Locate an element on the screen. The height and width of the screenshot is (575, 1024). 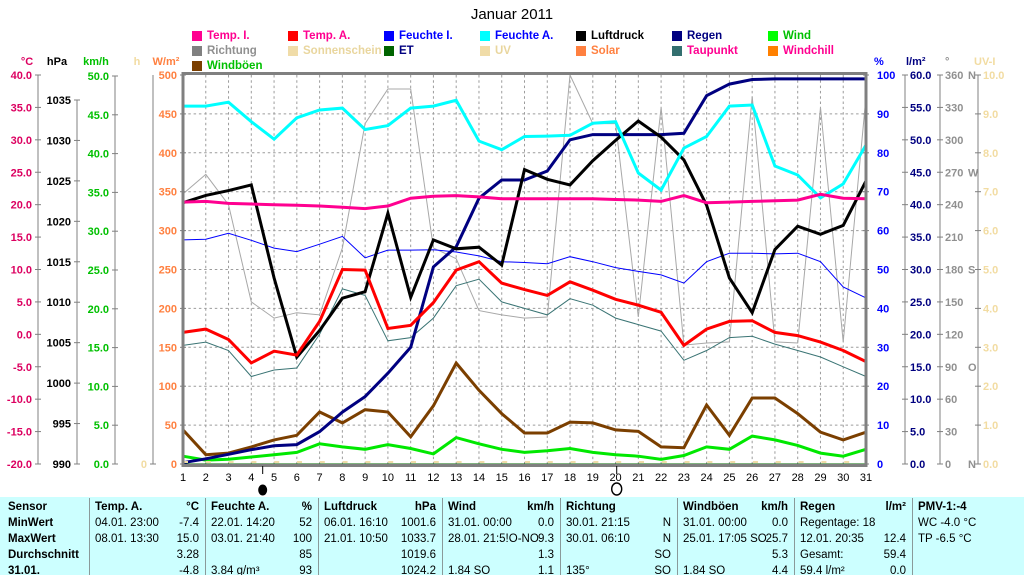
tick-label-km-h: 45.0 is located at coordinates (98, 116).